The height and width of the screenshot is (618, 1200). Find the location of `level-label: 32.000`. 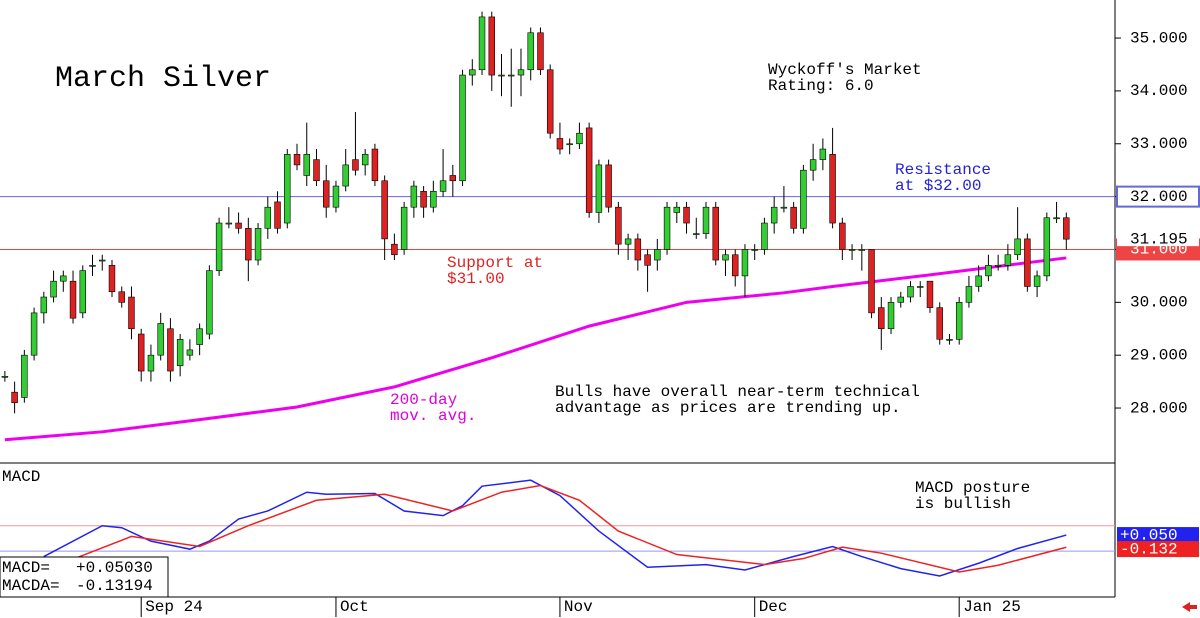

level-label: 32.000 is located at coordinates (1159, 197).